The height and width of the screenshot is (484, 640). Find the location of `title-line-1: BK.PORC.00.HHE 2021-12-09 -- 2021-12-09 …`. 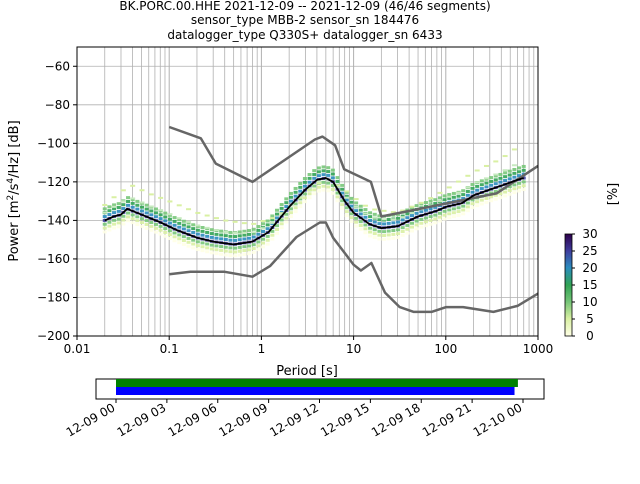

title-line-1: BK.PORC.00.HHE 2021-12-09 -- 2021-12-09 … is located at coordinates (304, 6).